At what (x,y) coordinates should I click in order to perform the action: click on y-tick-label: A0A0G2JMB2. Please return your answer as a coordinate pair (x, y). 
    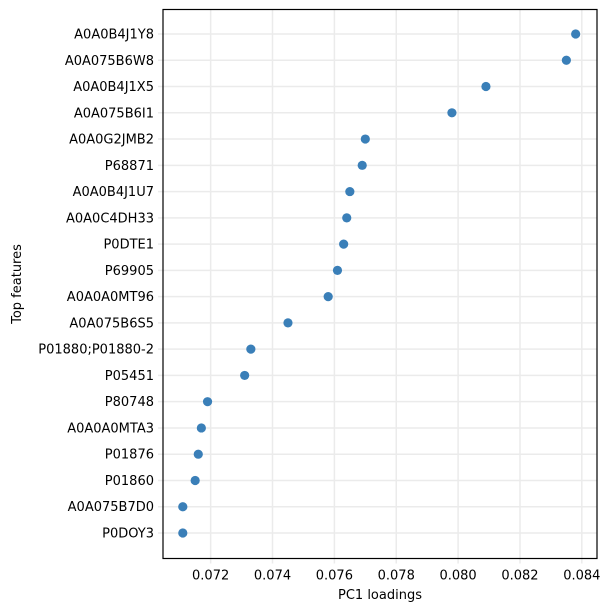
    Looking at the image, I should click on (111, 140).